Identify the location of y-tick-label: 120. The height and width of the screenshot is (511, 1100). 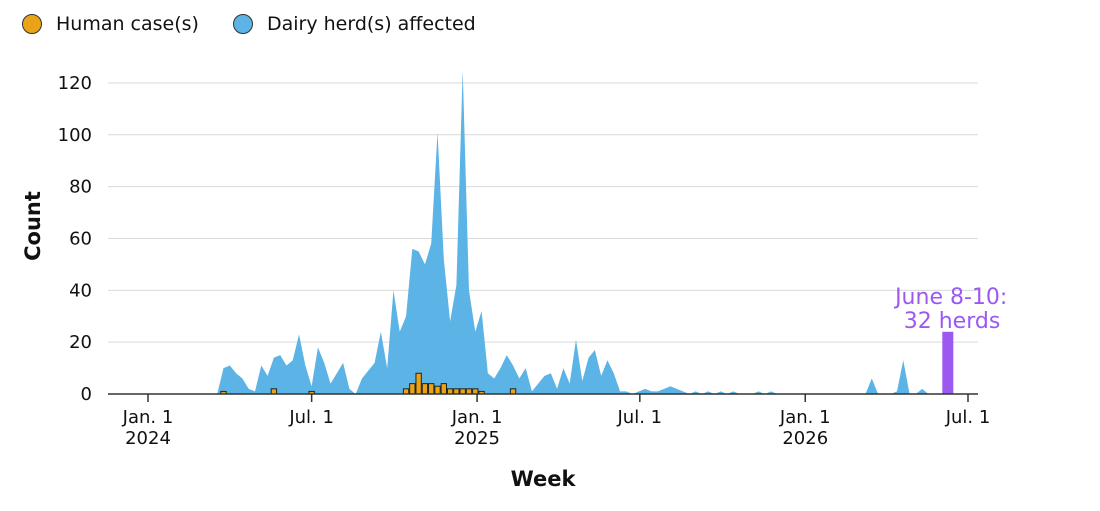
(75, 83).